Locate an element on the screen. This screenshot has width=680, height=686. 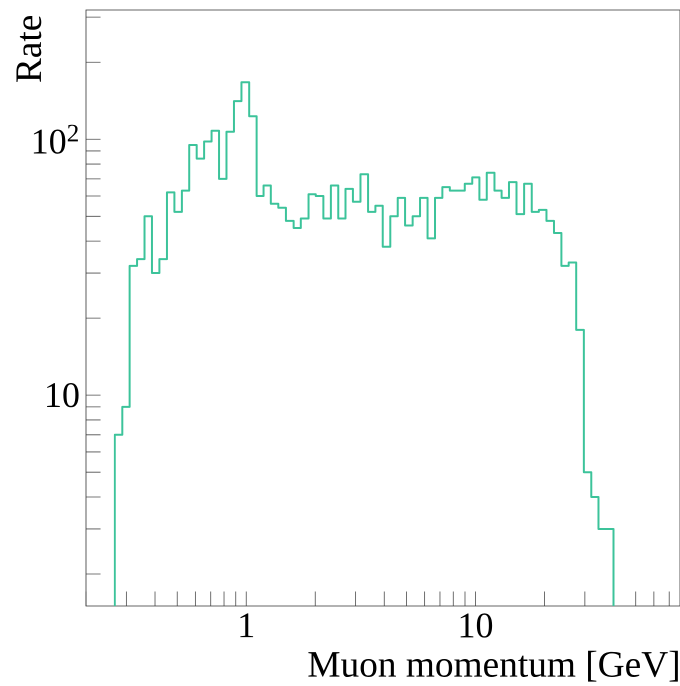
y-axis-title: Rate is located at coordinates (29, 49).